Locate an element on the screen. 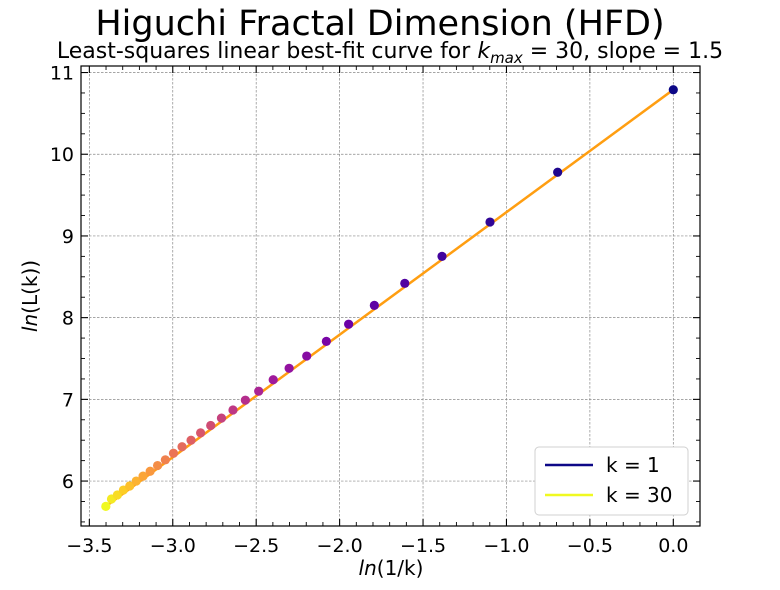 This screenshot has height=590, width=780. data-point-k8 is located at coordinates (326, 341).